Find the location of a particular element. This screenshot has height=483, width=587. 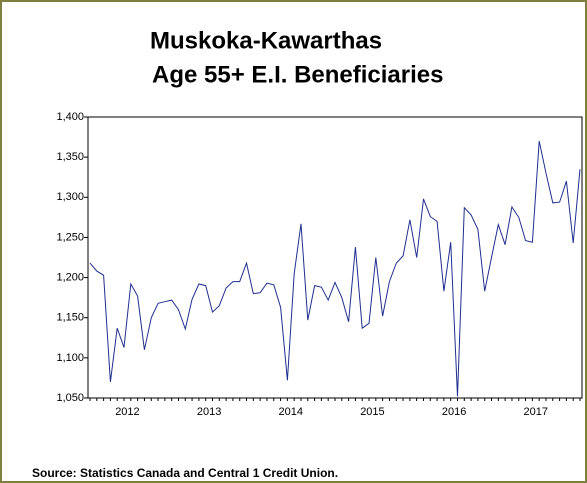

y-tick-label: 1,100 is located at coordinates (70, 358).